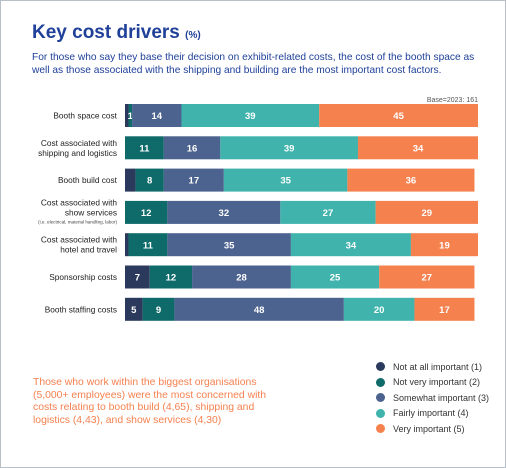 Image resolution: width=506 pixels, height=468 pixels. Describe the element at coordinates (83, 277) in the screenshot. I see `category-label: Sponsorship costs` at that location.